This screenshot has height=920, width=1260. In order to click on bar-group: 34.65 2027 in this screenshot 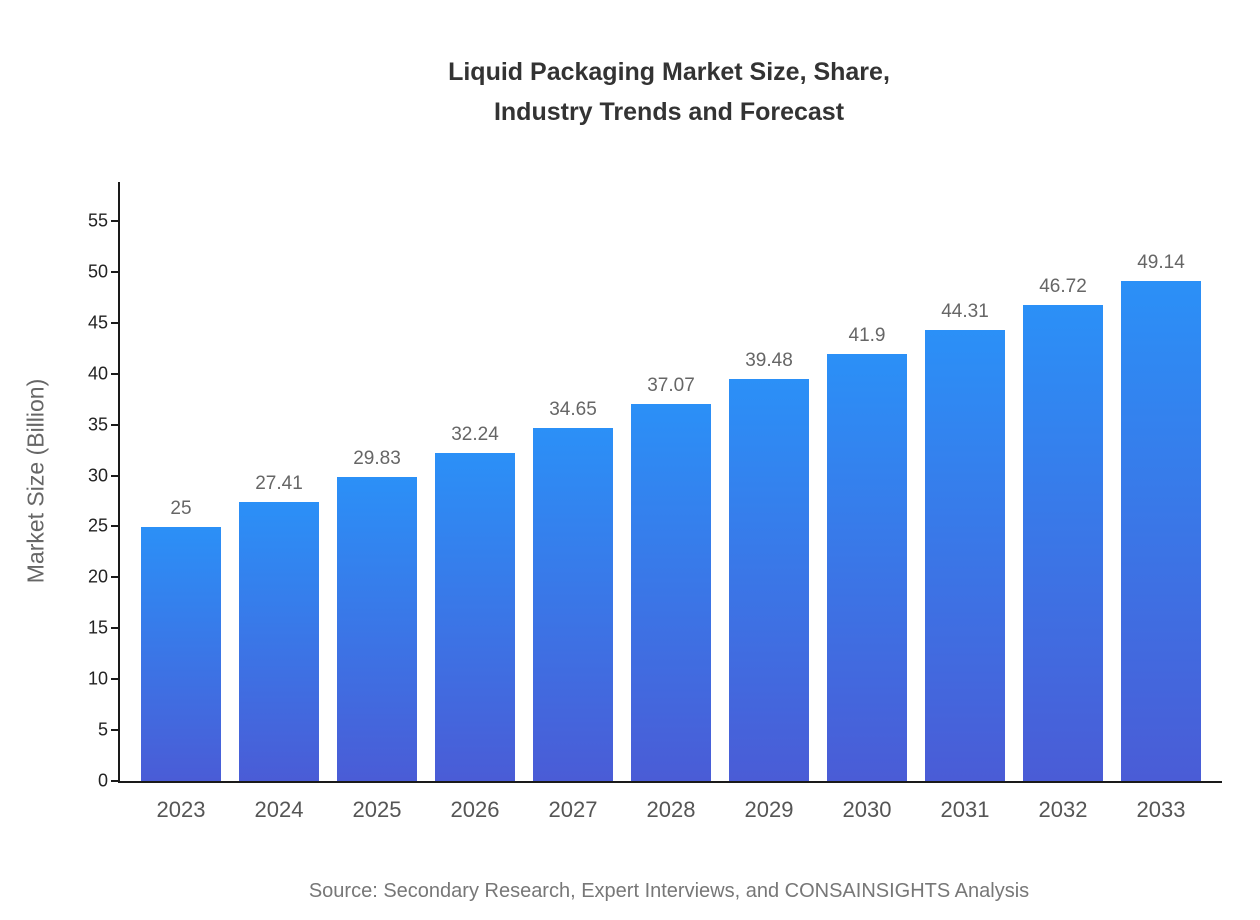, I will do `click(573, 502)`.